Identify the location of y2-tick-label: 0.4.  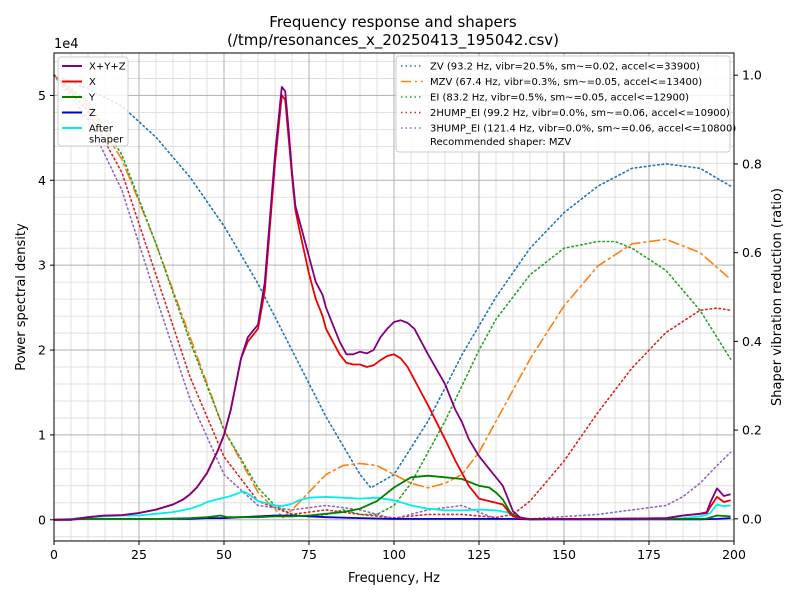
(752, 341).